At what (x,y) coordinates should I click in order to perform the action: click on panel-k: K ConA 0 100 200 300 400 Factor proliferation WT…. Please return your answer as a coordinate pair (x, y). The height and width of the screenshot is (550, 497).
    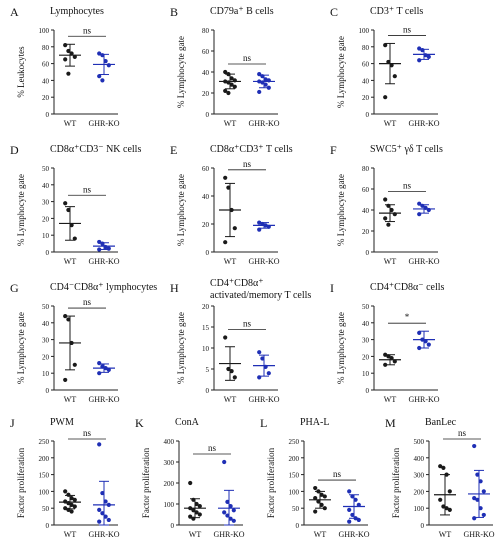
    Looking at the image, I should click on (190, 477).